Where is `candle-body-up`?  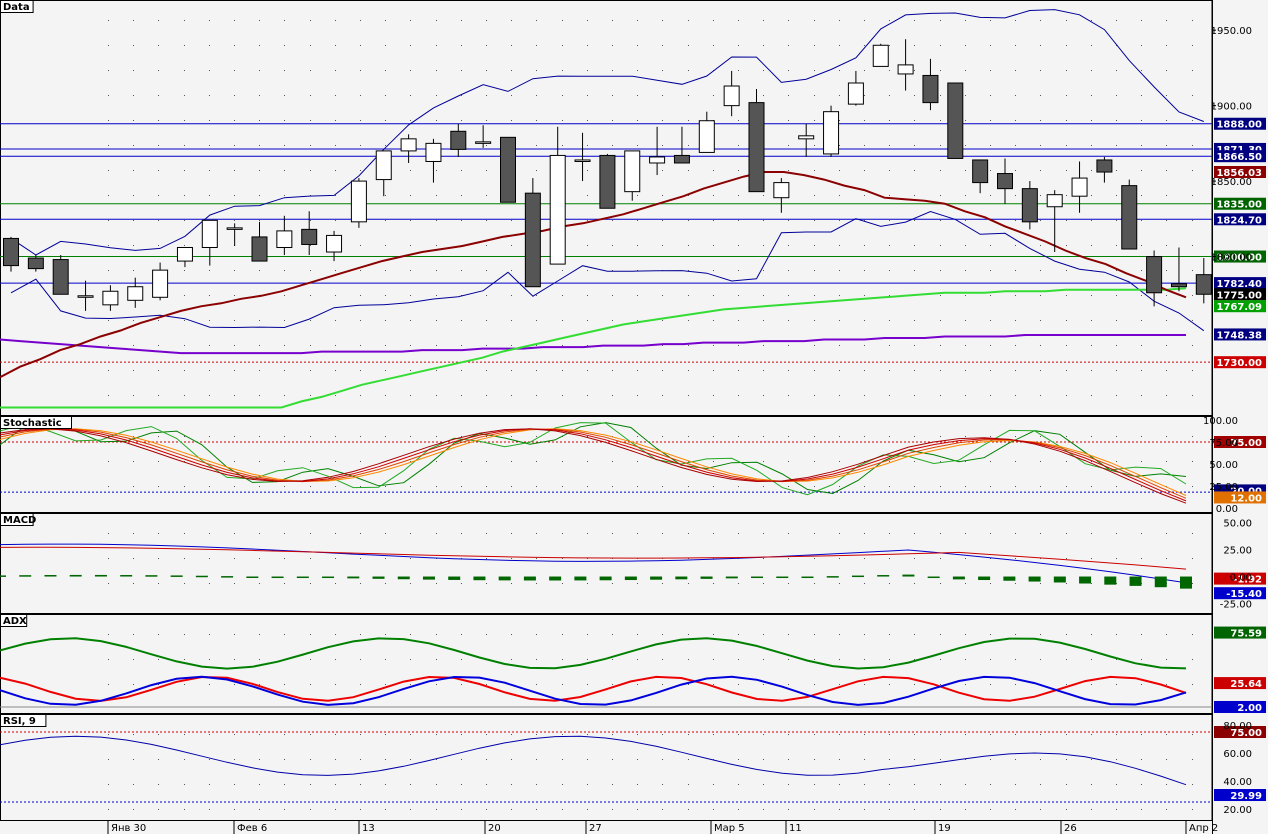 candle-body-up is located at coordinates (334, 243).